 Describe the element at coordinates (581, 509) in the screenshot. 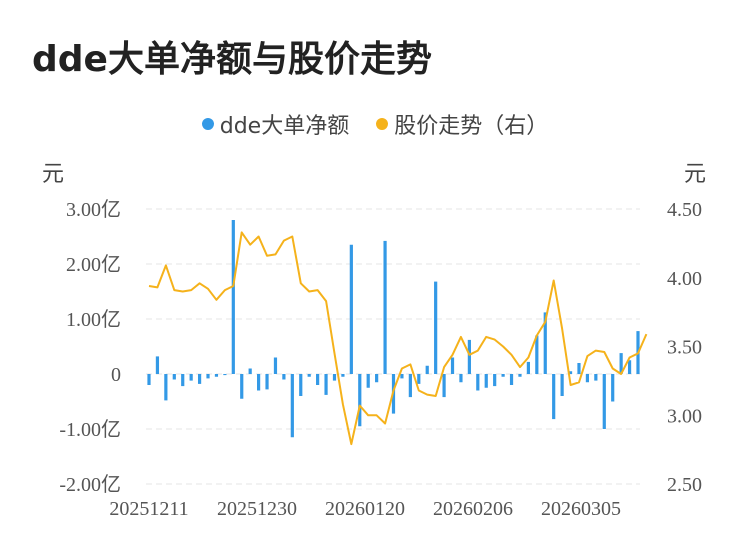

I see `x-tick-label: 20260305` at that location.